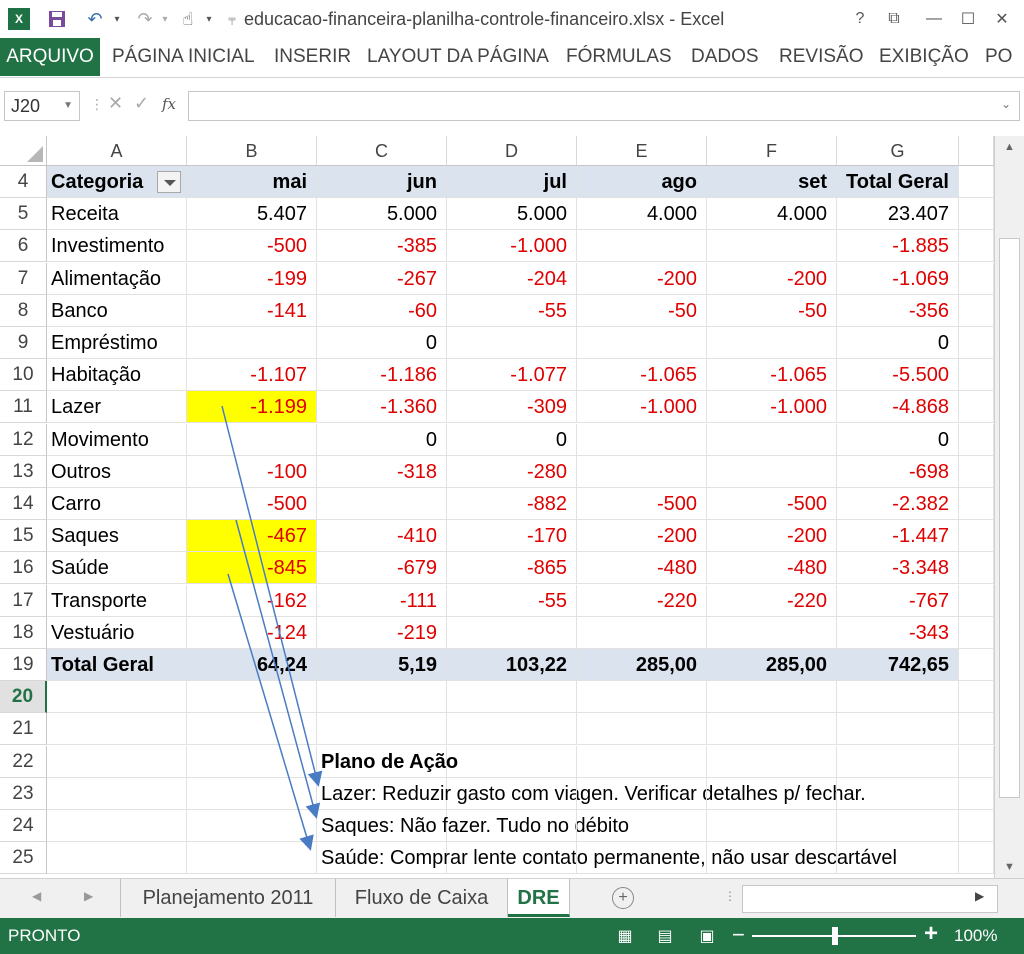 Image resolution: width=1024 pixels, height=954 pixels. I want to click on cell-h7, so click(976, 278).